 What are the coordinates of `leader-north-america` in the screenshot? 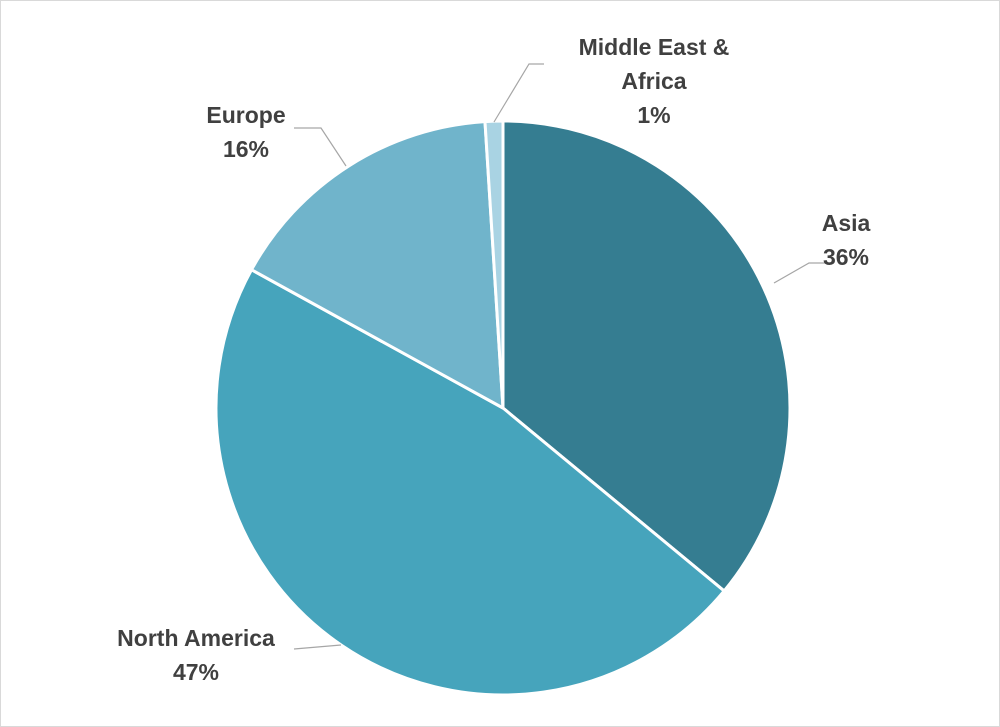 It's located at (317, 647).